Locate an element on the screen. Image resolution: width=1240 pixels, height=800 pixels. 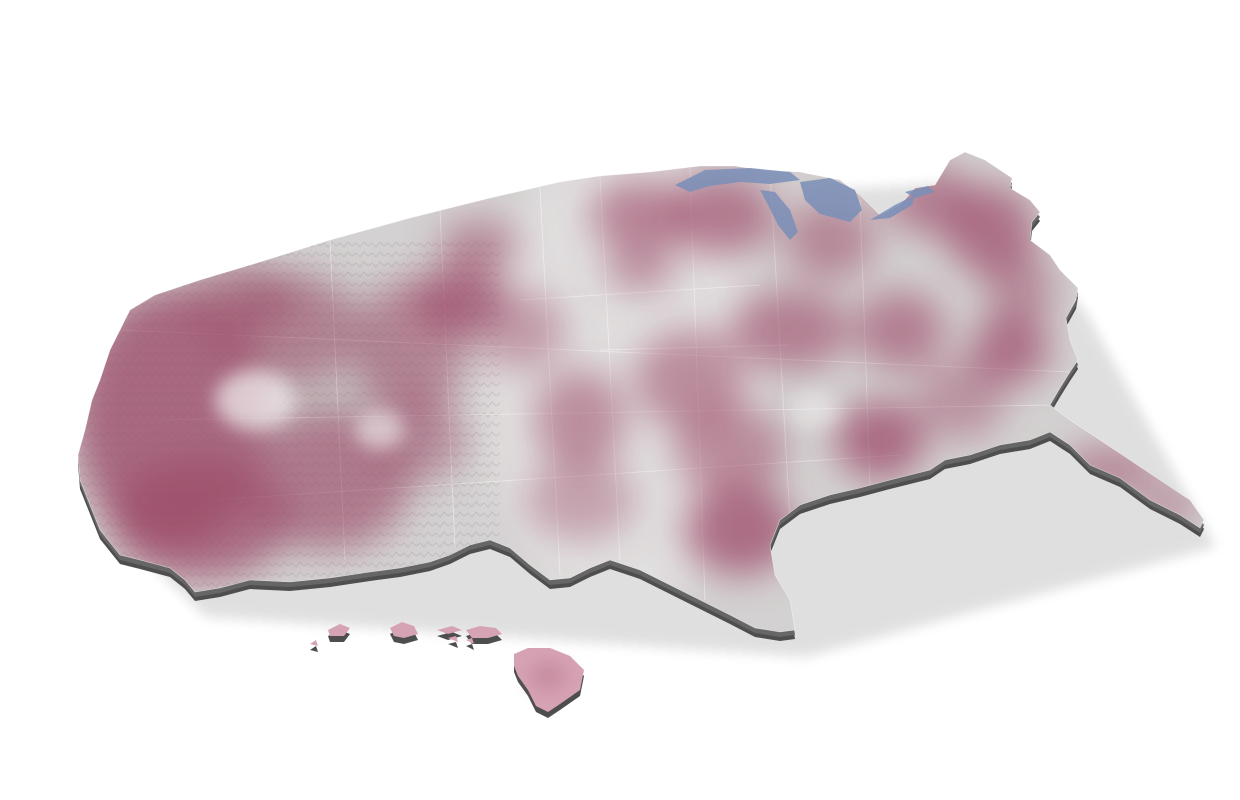
lake-superior is located at coordinates (737, 180).